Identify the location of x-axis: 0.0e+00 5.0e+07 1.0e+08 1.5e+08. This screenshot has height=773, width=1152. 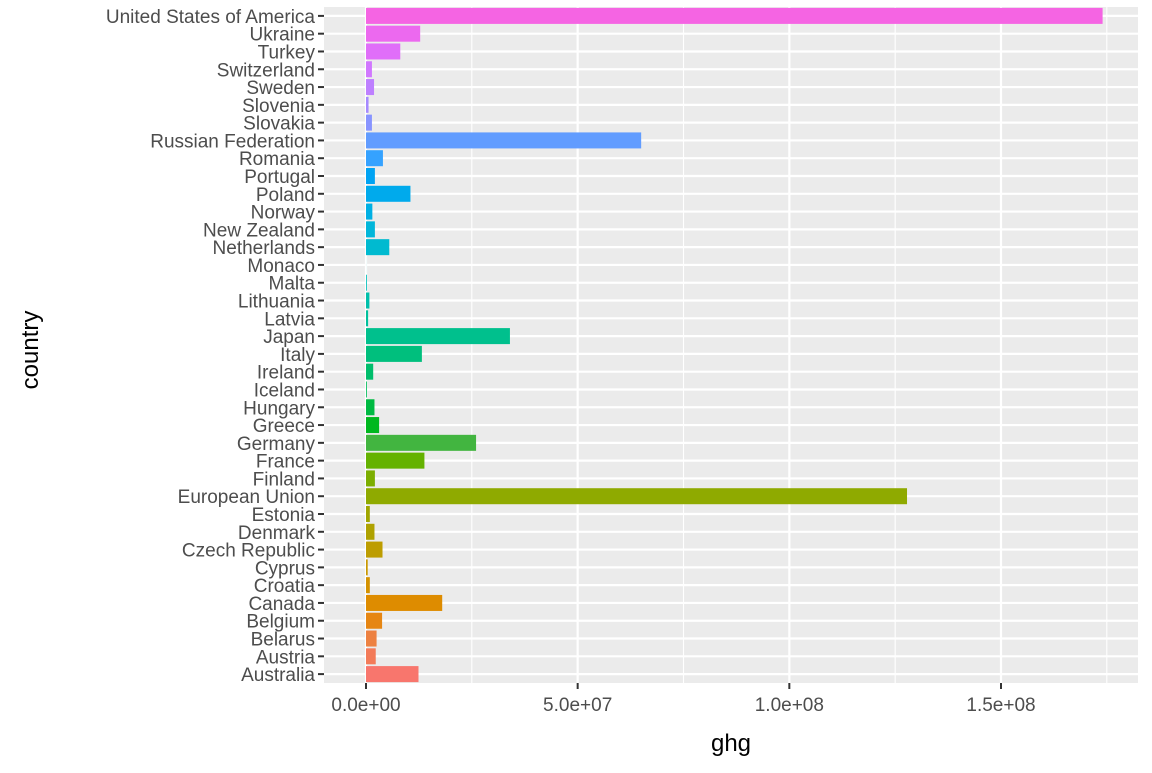
(683, 699).